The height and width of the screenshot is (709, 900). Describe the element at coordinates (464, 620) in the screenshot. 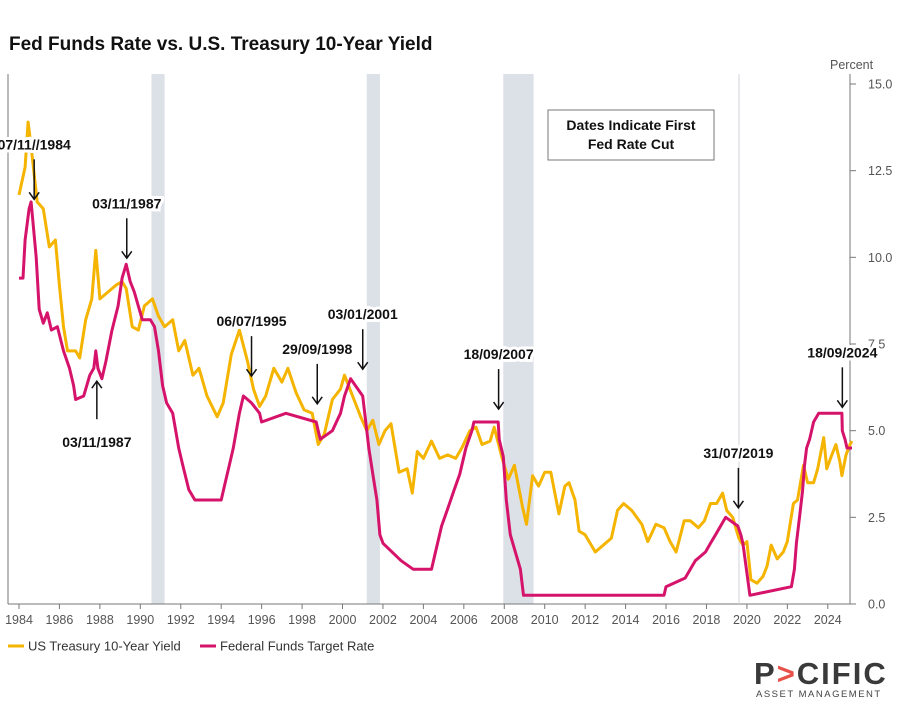

I see `x-tick-label: 2006` at that location.